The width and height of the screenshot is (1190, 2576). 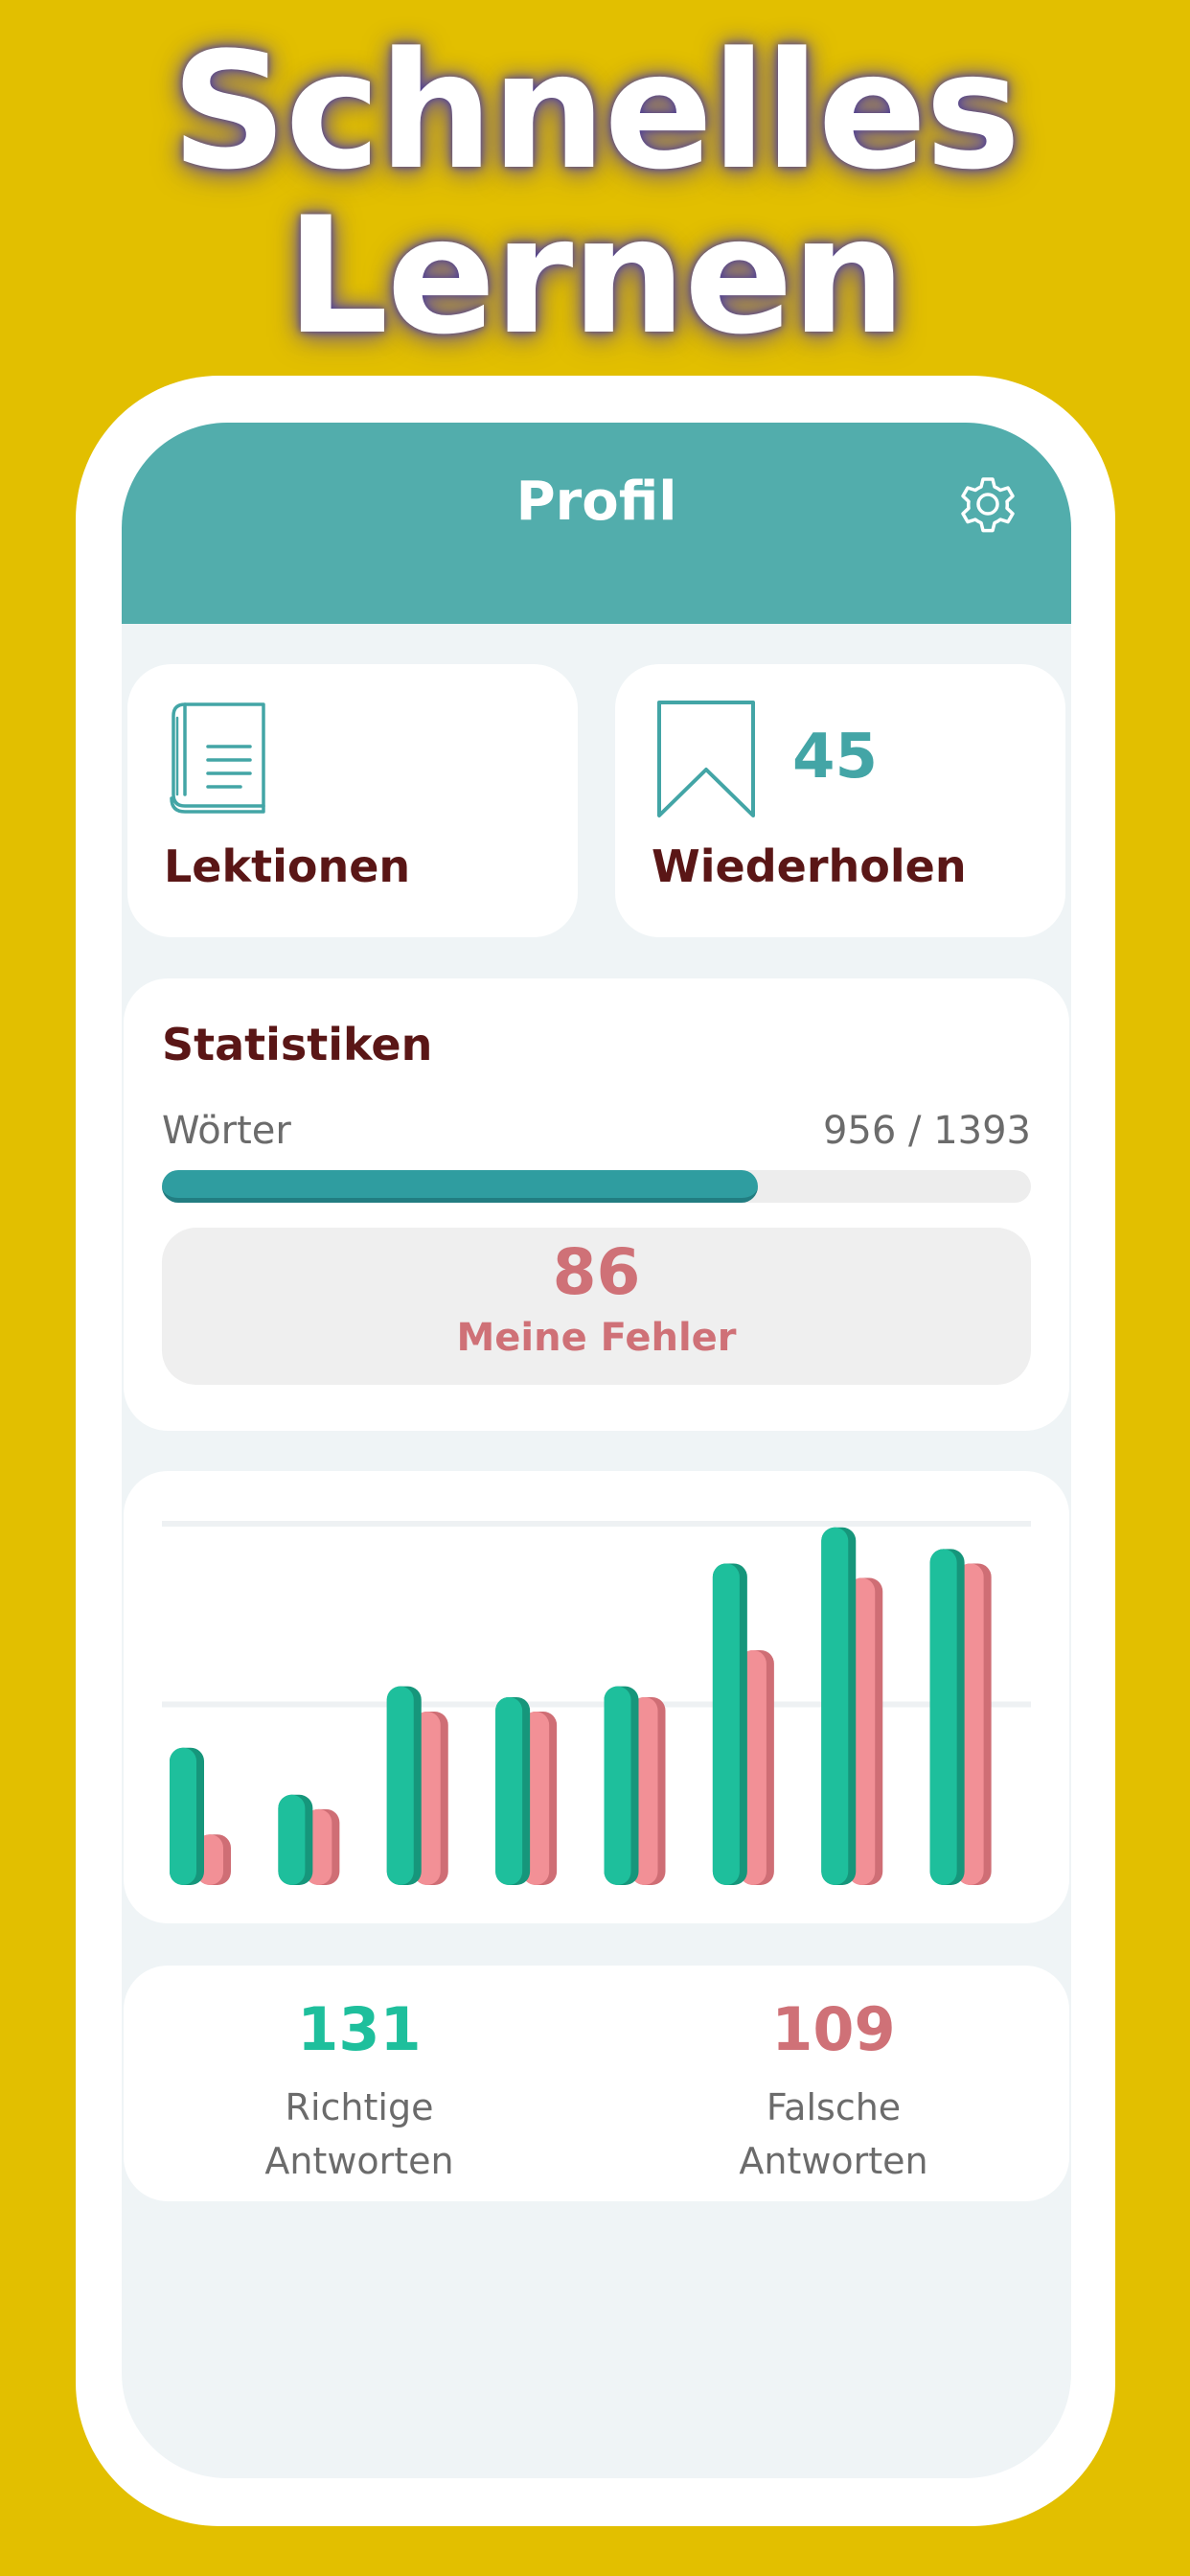 What do you see at coordinates (596, 276) in the screenshot?
I see `headline-line-2: Lernen` at bounding box center [596, 276].